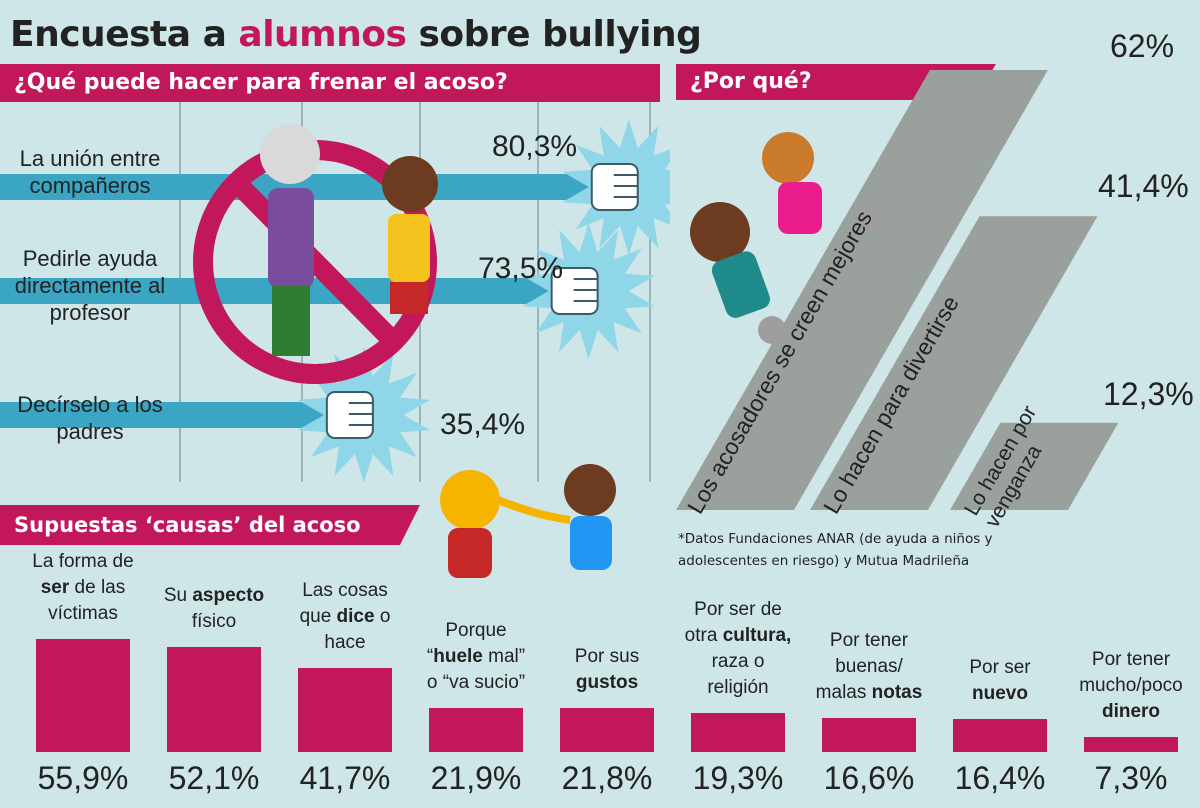  I want to click on grandparent-legs, so click(291, 321).